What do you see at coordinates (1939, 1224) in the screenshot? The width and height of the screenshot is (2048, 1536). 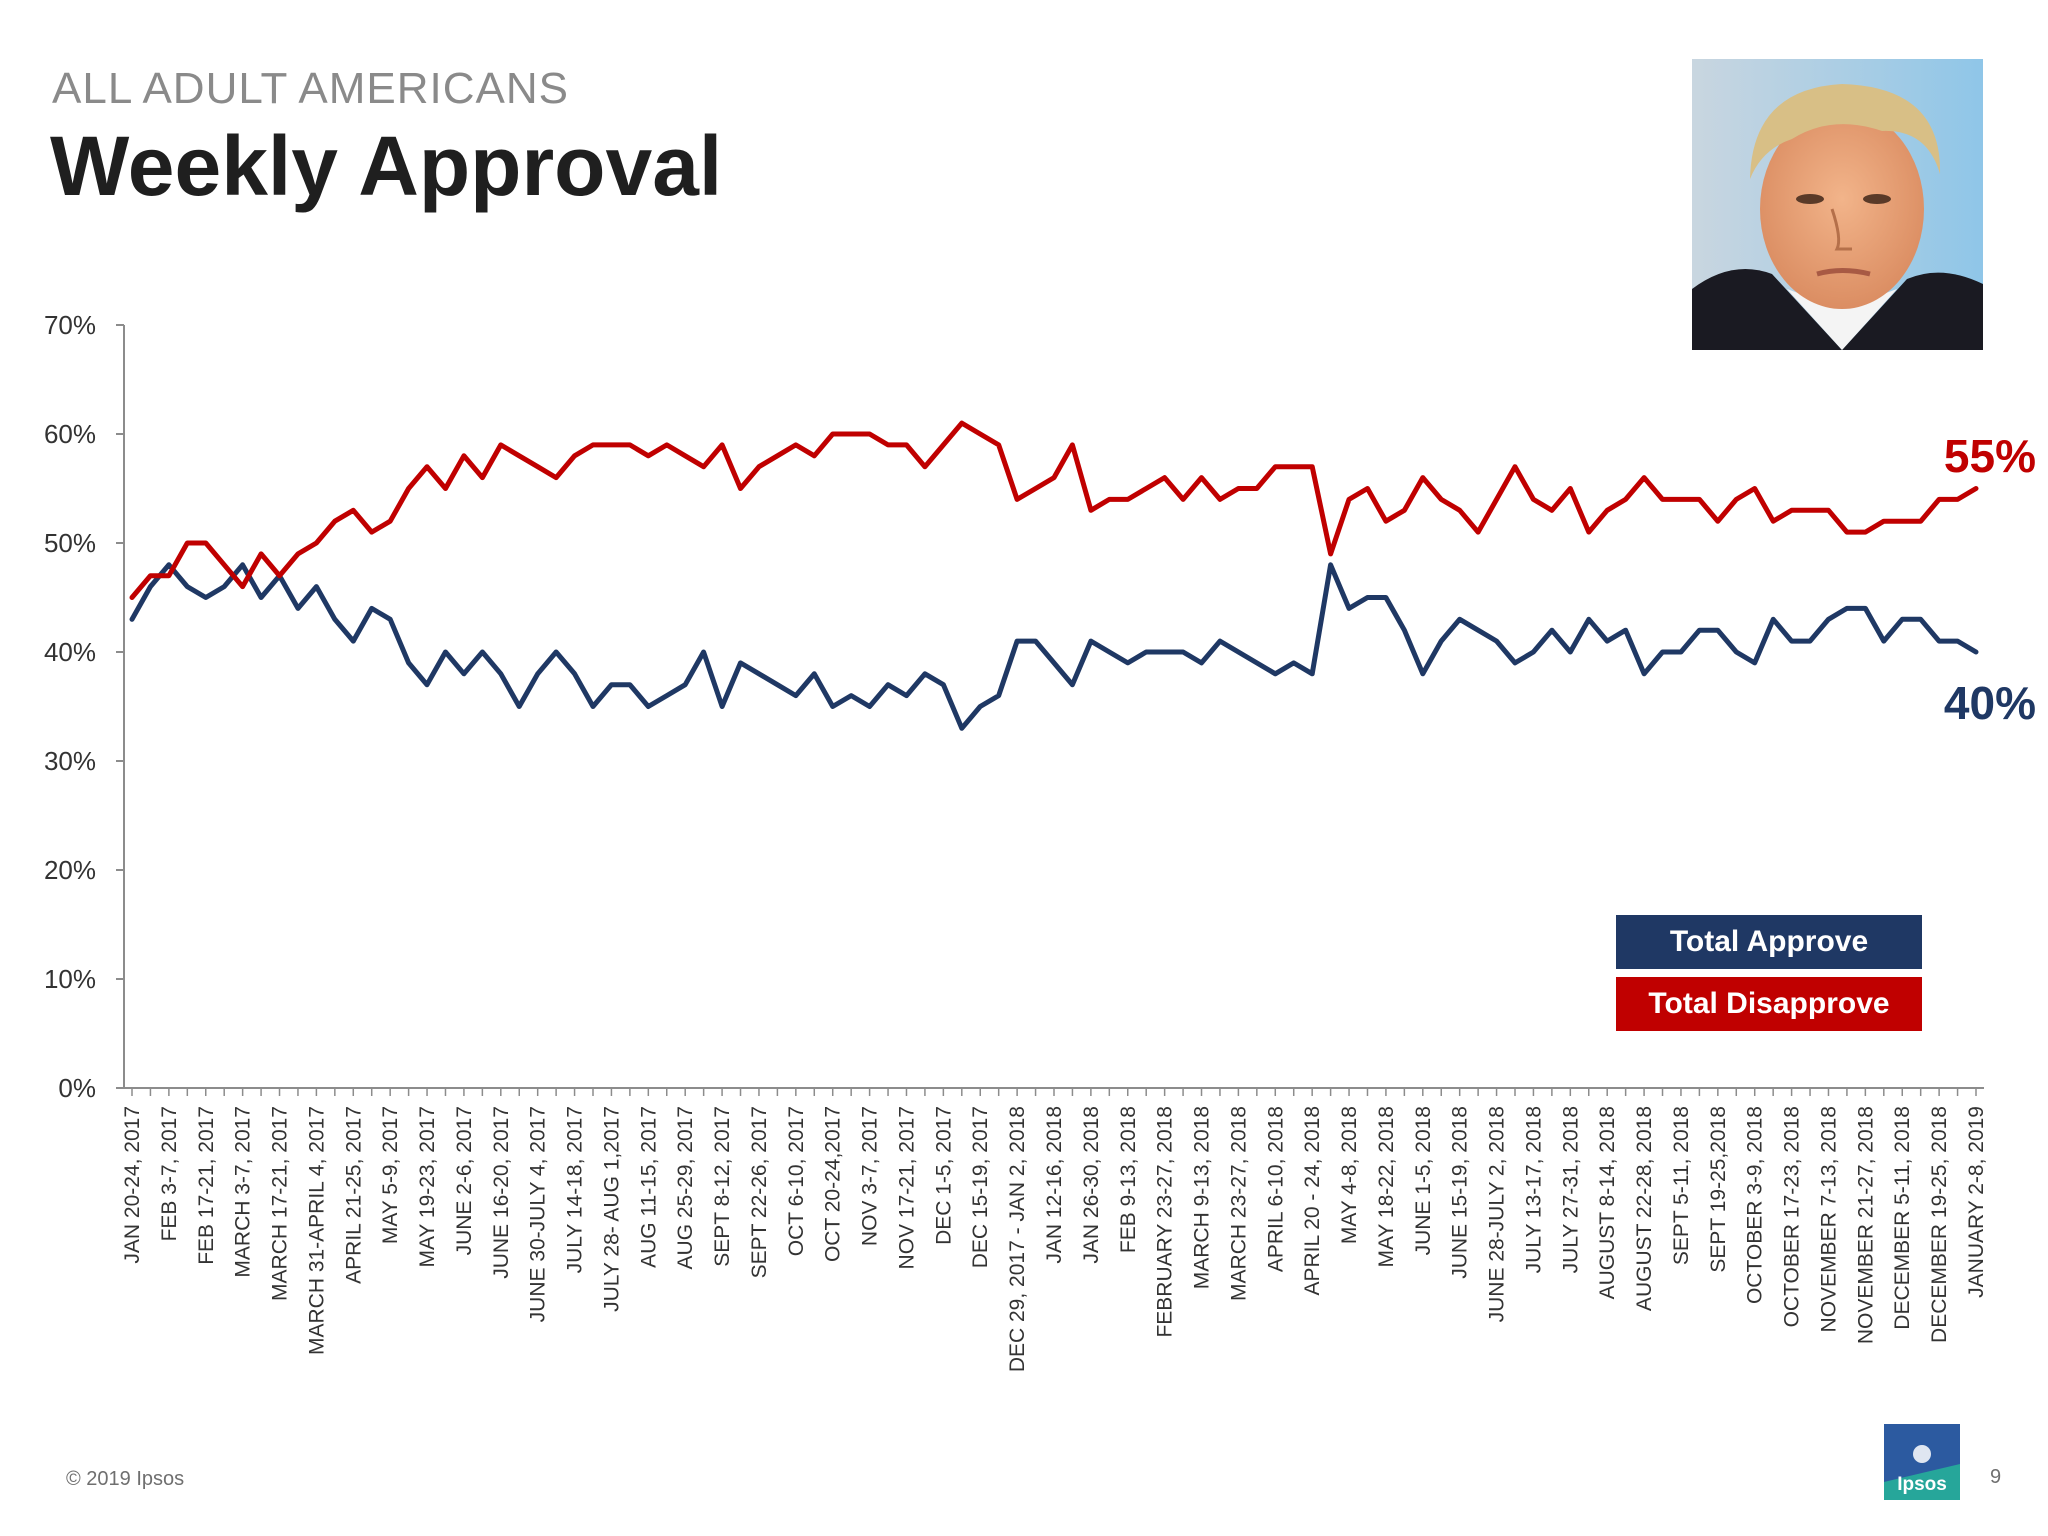 I see `x-tick-label: DECEMBER 19-25, 2018` at bounding box center [1939, 1224].